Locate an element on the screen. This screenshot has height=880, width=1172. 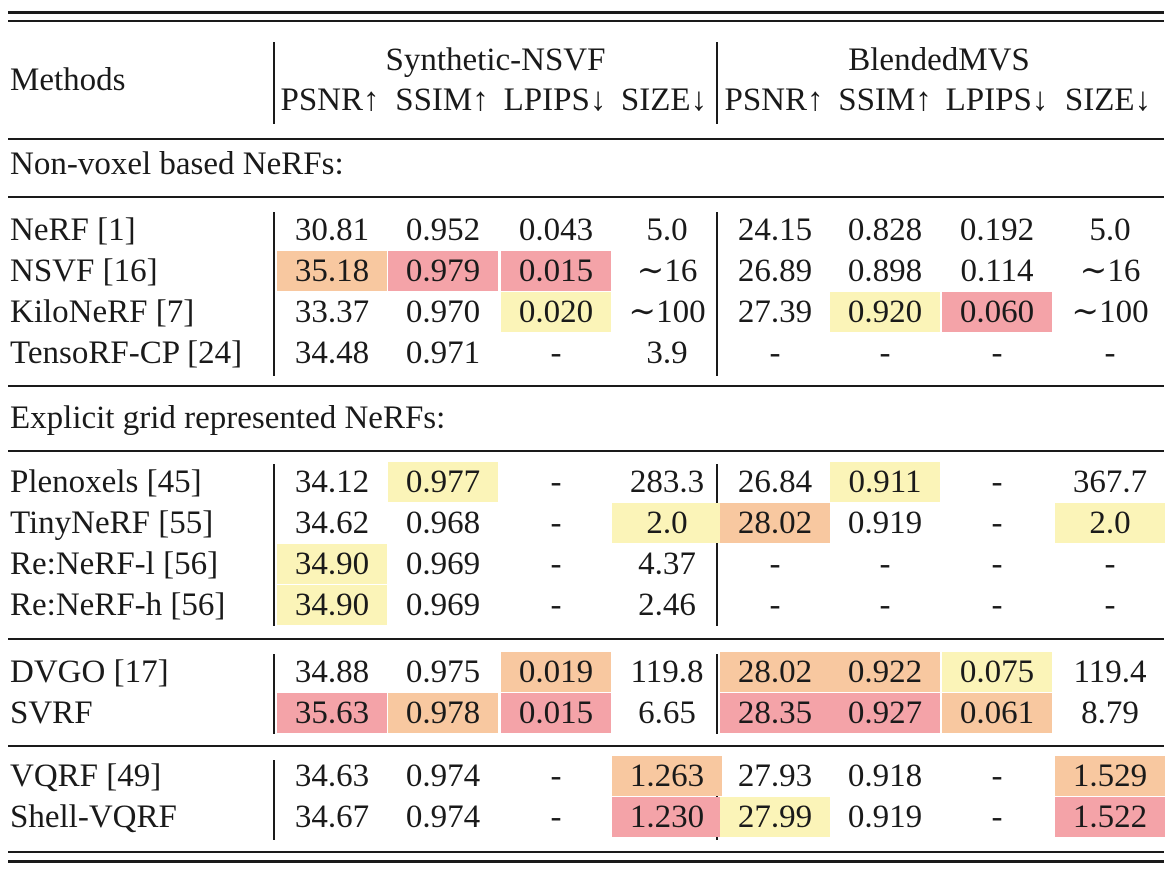
table-cell: 0.922 is located at coordinates (885, 672).